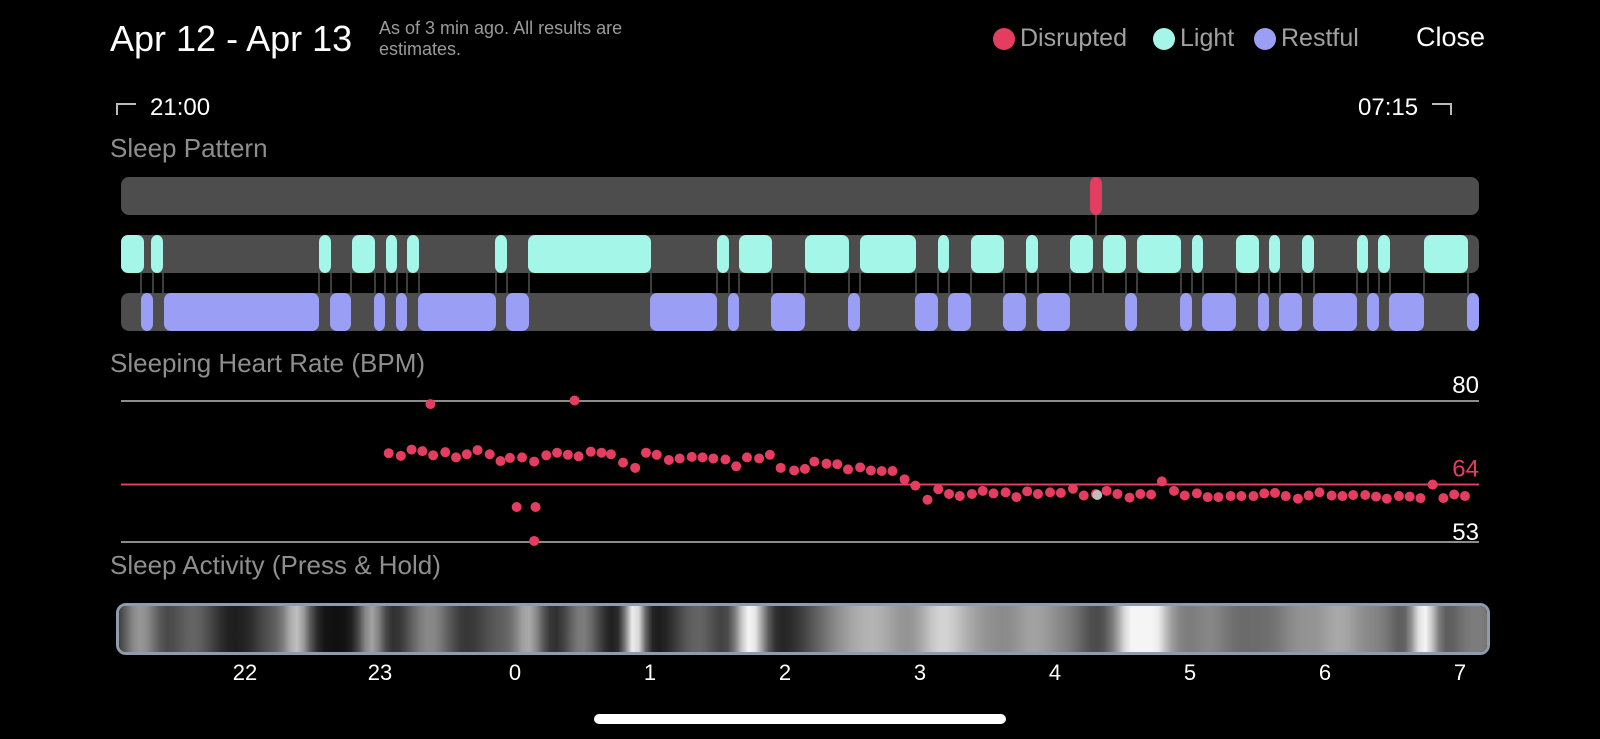  Describe the element at coordinates (1265, 38) in the screenshot. I see `restful-dot-icon` at that location.